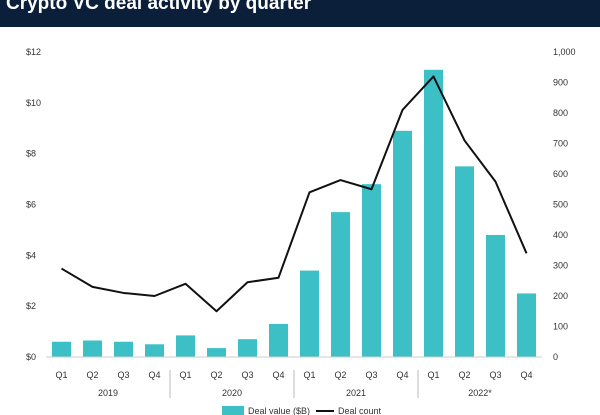 The width and height of the screenshot is (600, 415). What do you see at coordinates (564, 52) in the screenshot?
I see `right-axis-tick: 1,000` at bounding box center [564, 52].